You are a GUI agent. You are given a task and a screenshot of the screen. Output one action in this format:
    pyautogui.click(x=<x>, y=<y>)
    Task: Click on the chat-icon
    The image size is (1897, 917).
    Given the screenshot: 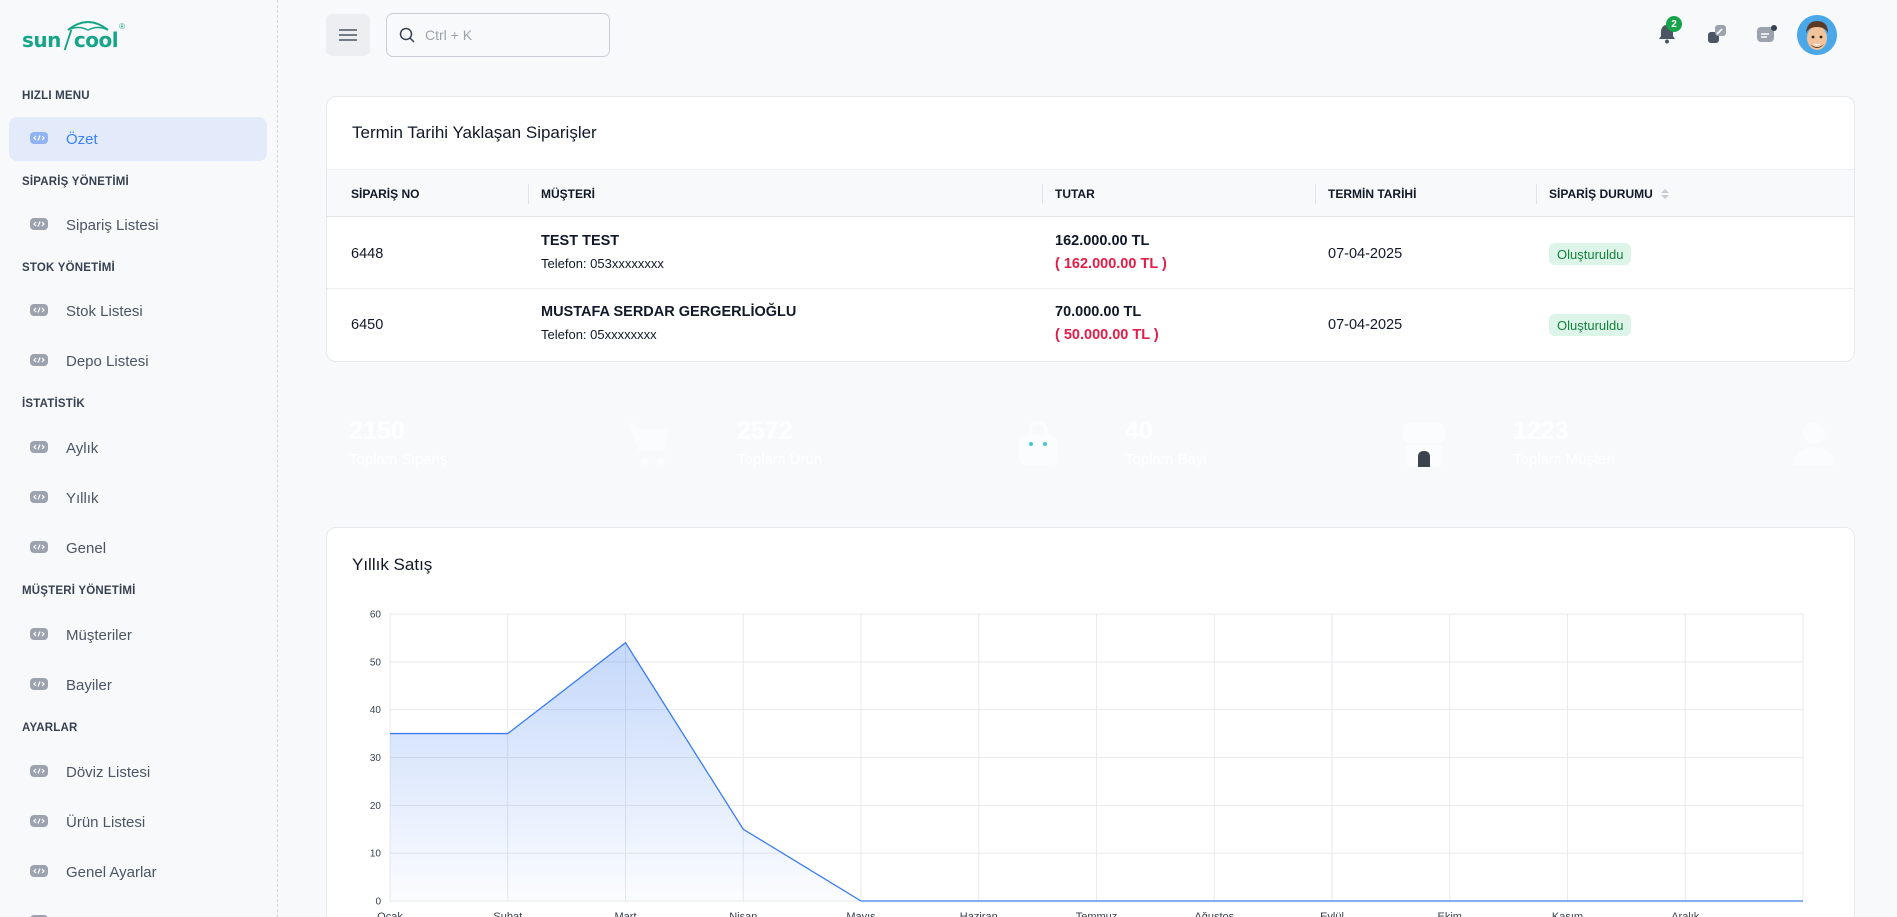 What is the action you would take?
    pyautogui.click(x=1767, y=33)
    